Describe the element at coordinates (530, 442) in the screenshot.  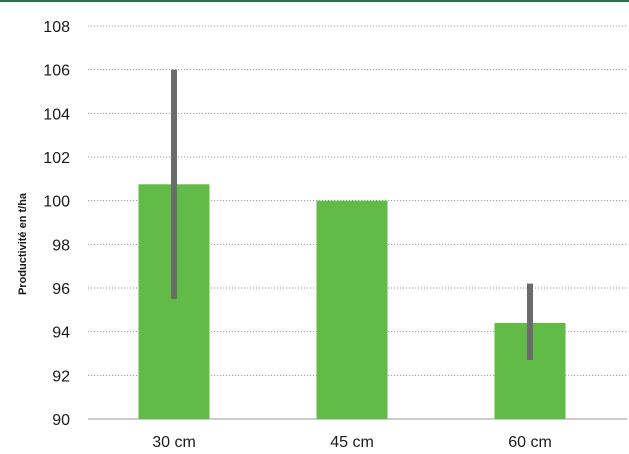
I see `x-tick-label: 60 cm` at that location.